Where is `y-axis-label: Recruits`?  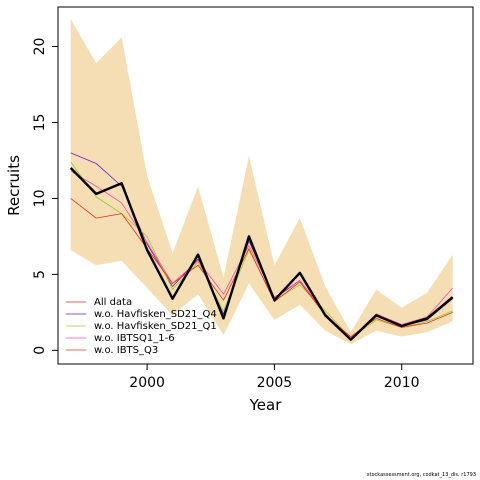 y-axis-label: Recruits is located at coordinates (14, 185).